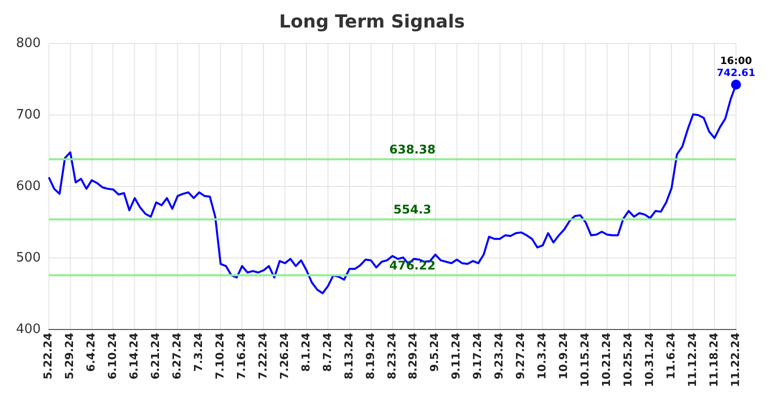 Image resolution: width=784 pixels, height=398 pixels. I want to click on x-tick-label: 10.21.24, so click(607, 359).